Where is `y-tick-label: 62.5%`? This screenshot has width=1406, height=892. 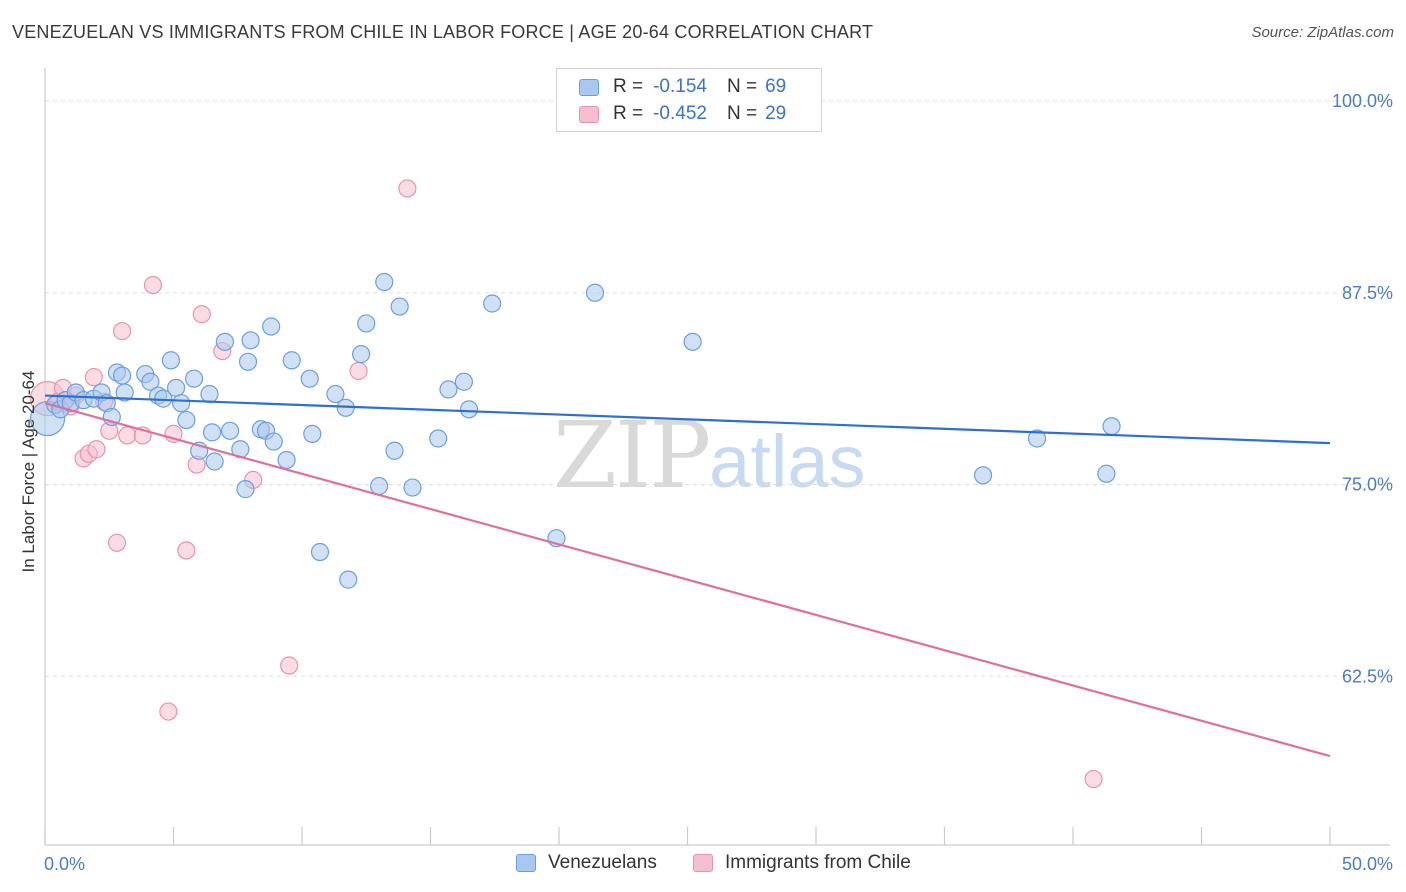 y-tick-label: 62.5% is located at coordinates (1367, 676).